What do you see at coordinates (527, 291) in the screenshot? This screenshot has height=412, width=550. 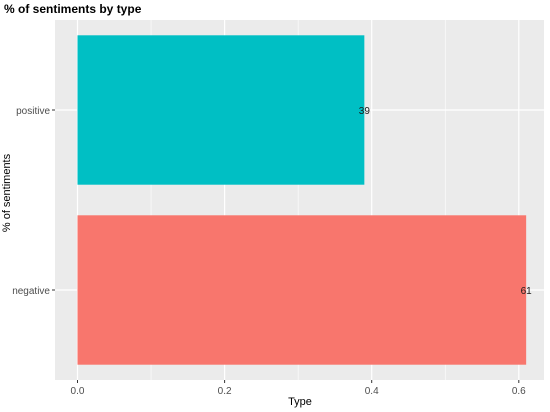 I see `data-label-negative: 61` at bounding box center [527, 291].